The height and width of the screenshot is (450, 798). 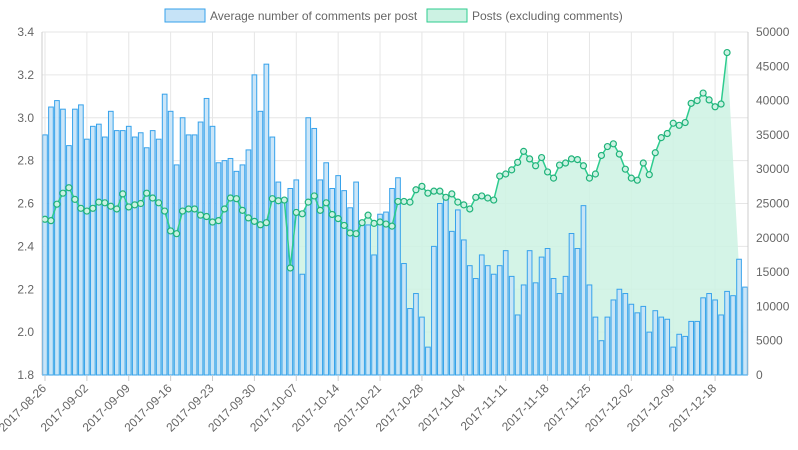 What do you see at coordinates (773, 306) in the screenshot?
I see `y-right-tick-label: 10000` at bounding box center [773, 306].